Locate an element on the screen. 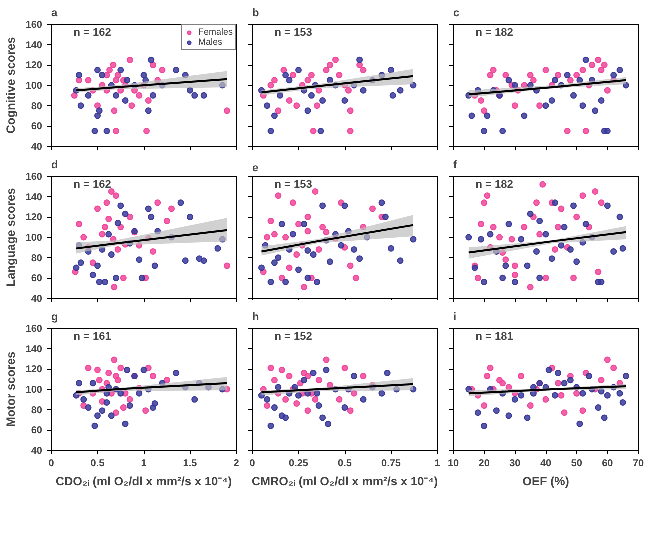 Image resolution: width=669 pixels, height=535 pixels. x-tick-label: 30 is located at coordinates (516, 464).